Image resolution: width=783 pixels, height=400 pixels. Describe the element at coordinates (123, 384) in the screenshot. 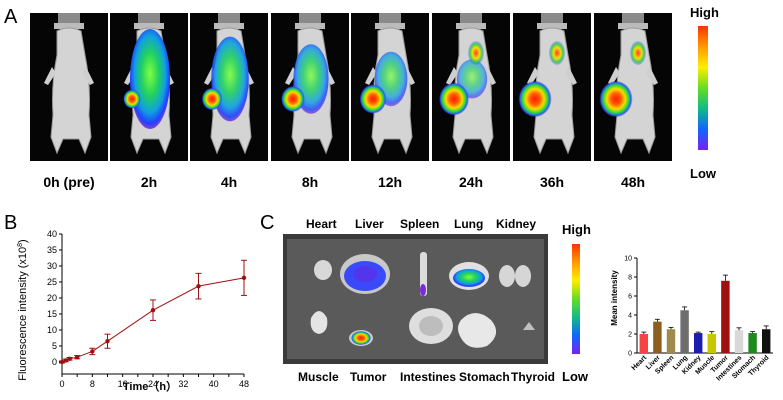

I see `x-tick-label: 16` at that location.